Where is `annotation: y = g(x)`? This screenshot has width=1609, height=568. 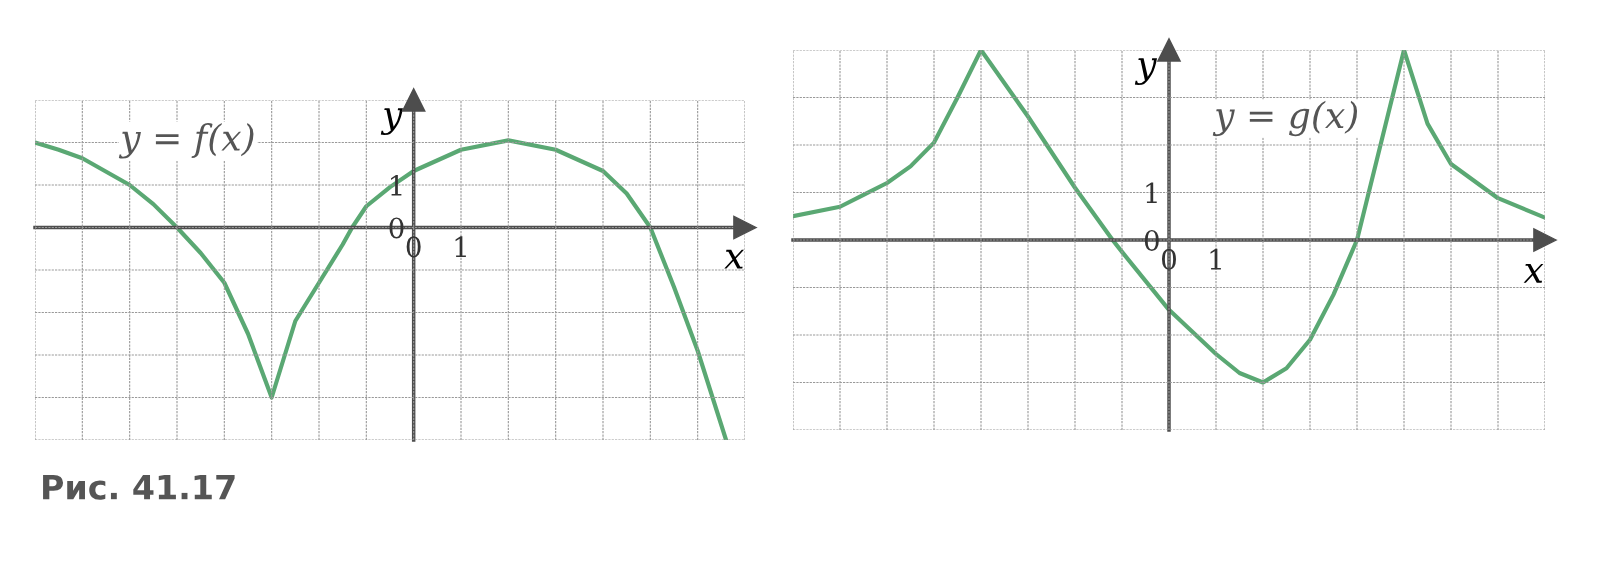 annotation: y = g(x) is located at coordinates (1285, 118).